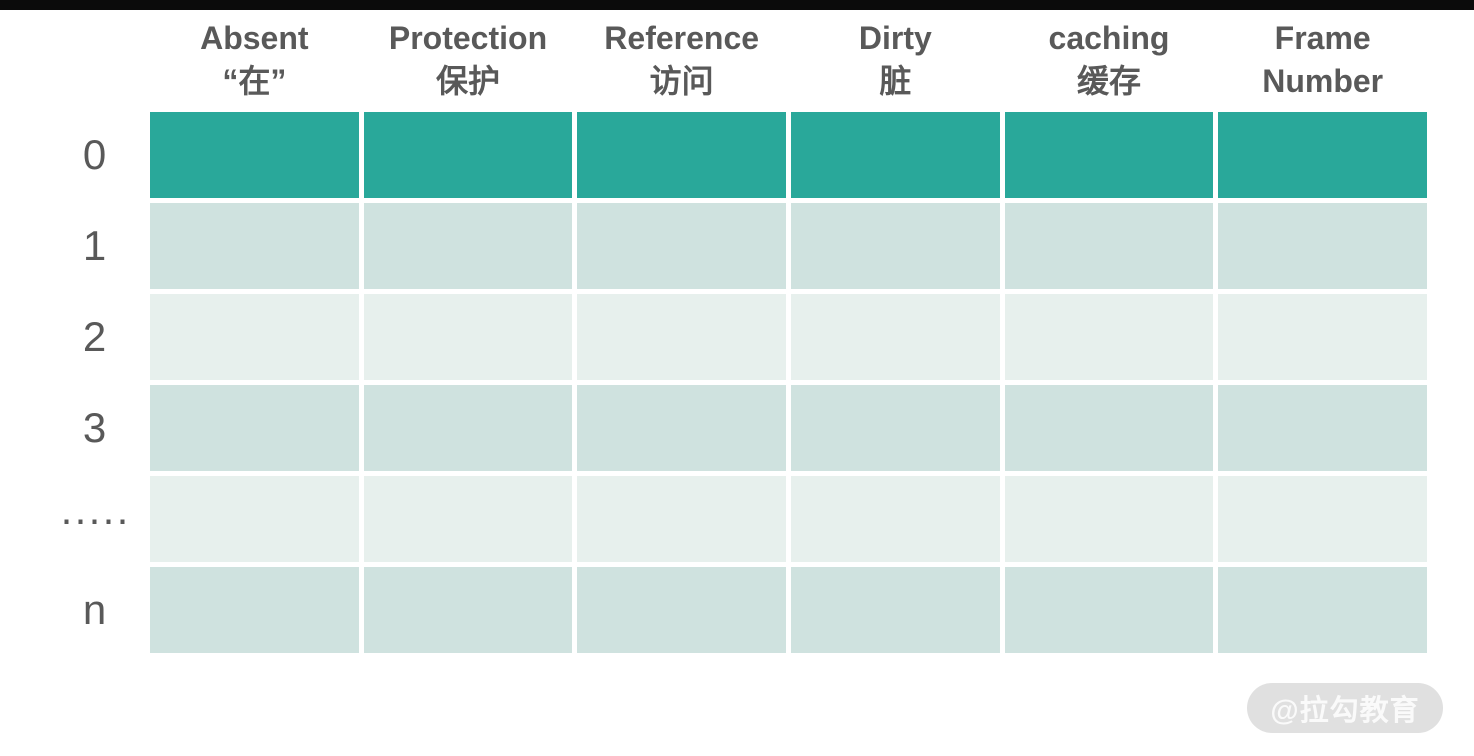 Image resolution: width=1474 pixels, height=756 pixels. What do you see at coordinates (94, 154) in the screenshot?
I see `row-label-0: 0` at bounding box center [94, 154].